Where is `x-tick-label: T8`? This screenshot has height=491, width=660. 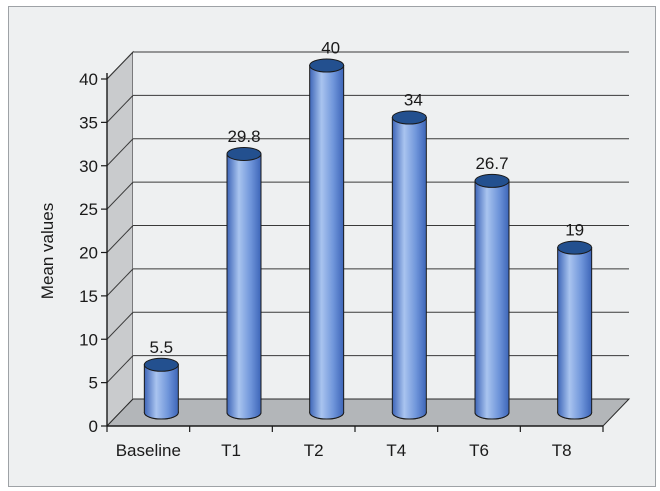 x-tick-label: T8 is located at coordinates (562, 450).